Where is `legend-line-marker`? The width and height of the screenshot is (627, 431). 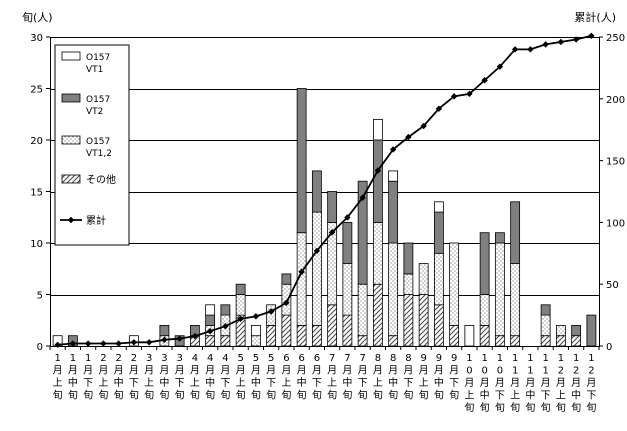
legend-line-marker is located at coordinates (71, 220).